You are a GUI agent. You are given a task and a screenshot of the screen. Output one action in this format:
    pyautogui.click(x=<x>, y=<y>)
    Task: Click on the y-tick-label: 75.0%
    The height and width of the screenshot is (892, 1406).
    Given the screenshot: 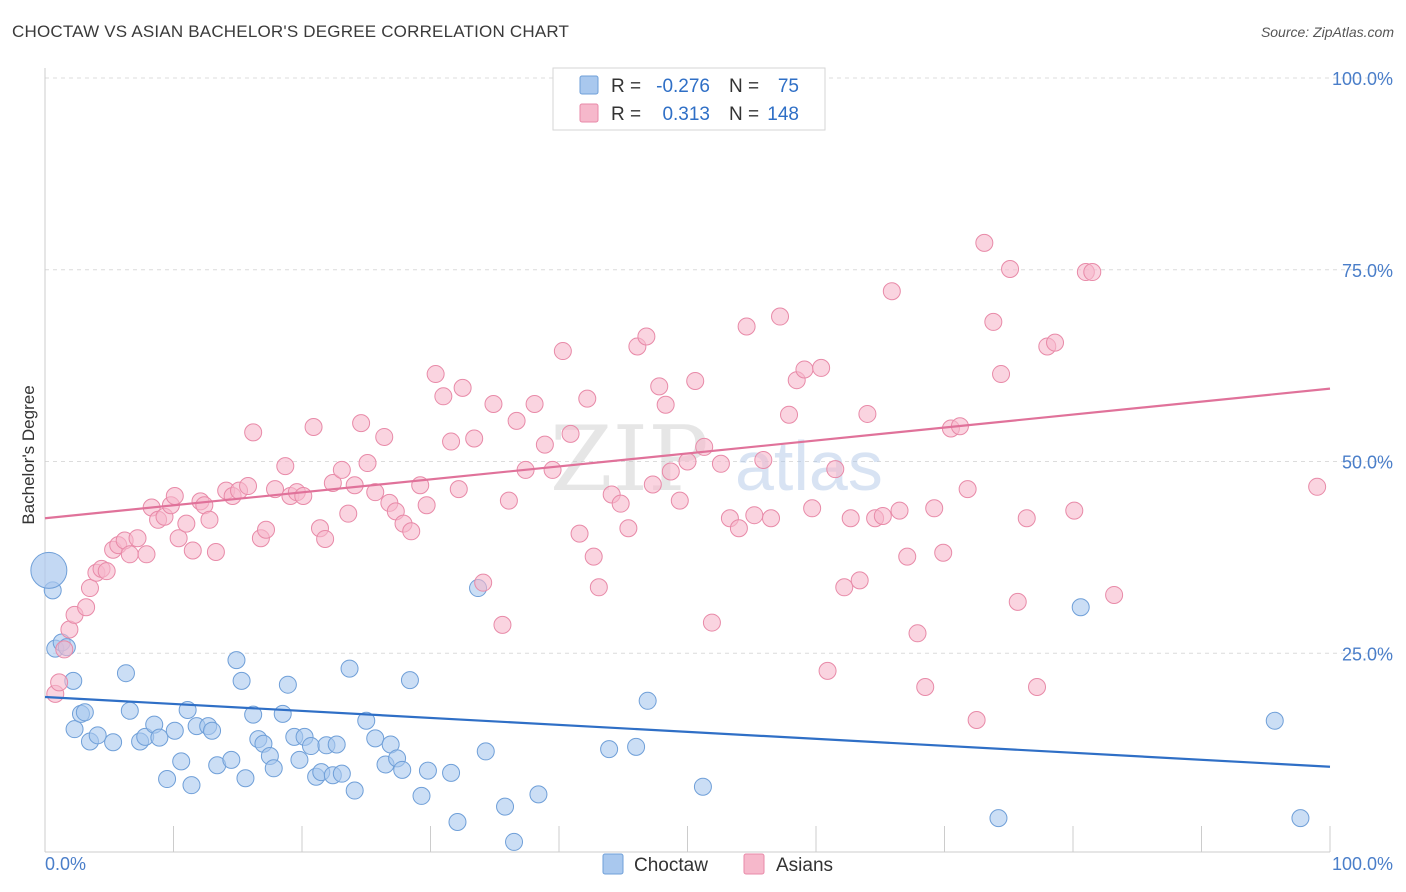 What is the action you would take?
    pyautogui.click(x=1367, y=271)
    